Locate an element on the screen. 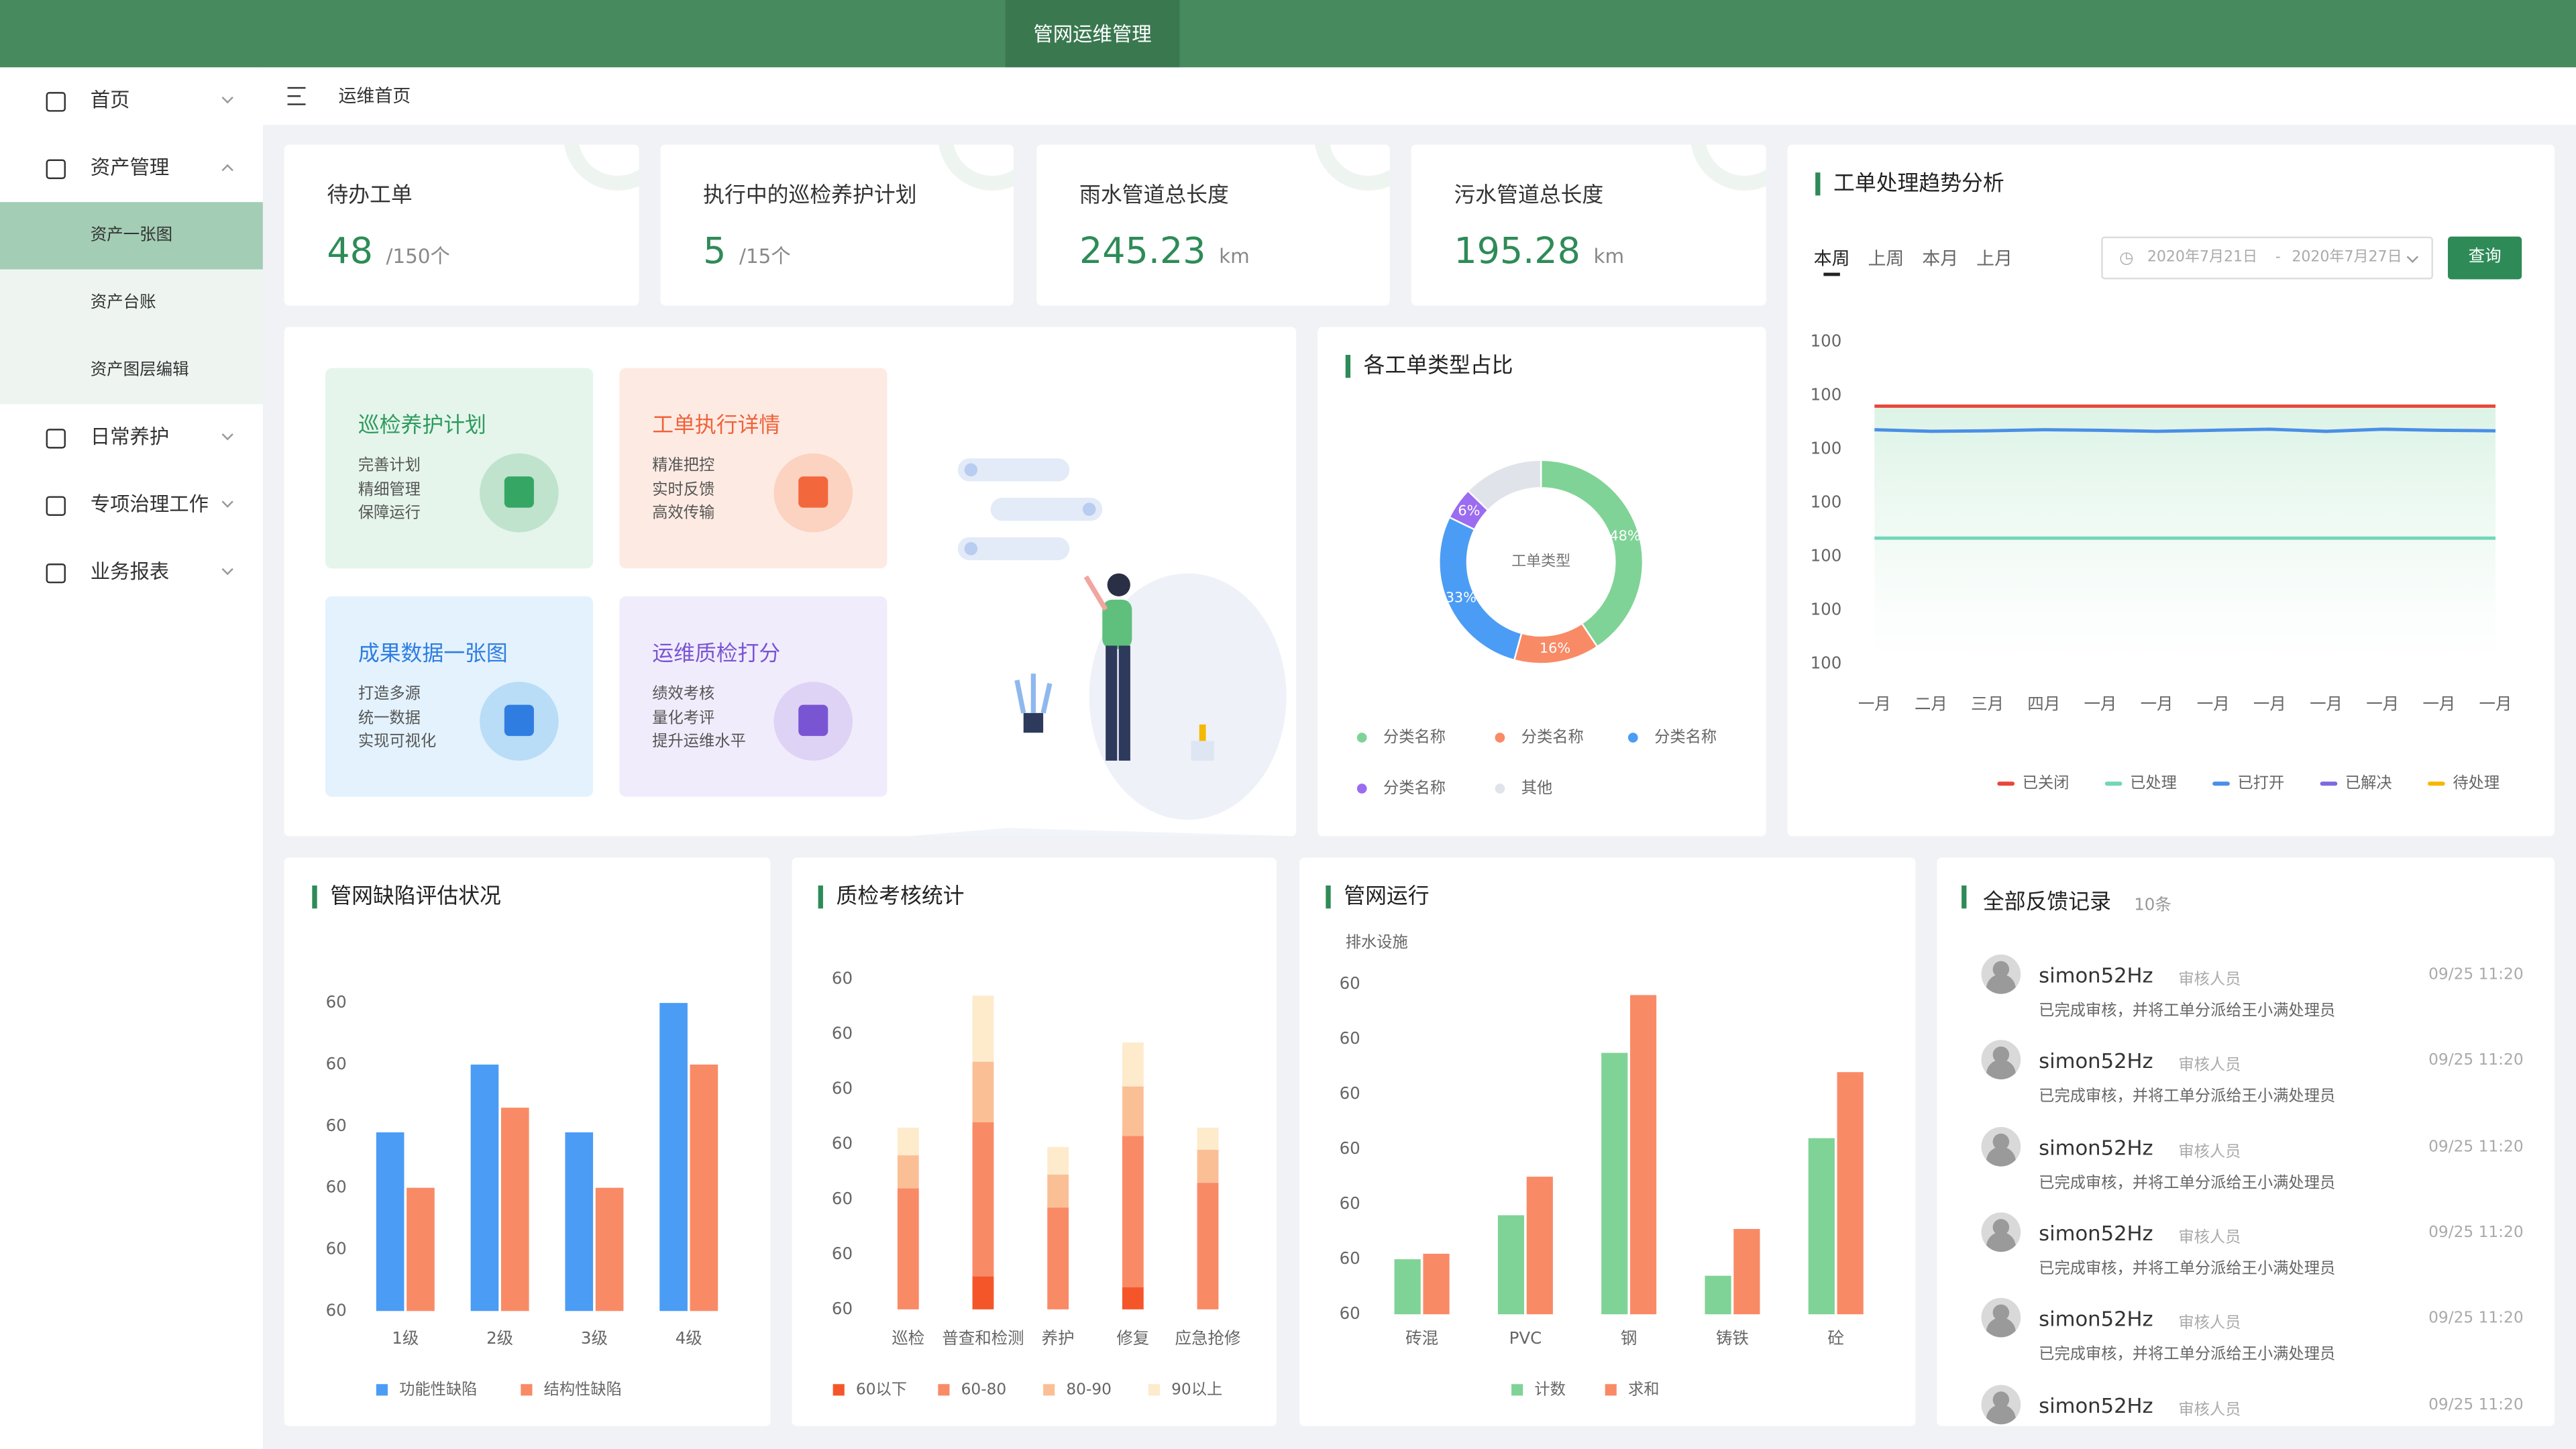  menu-item: 首页 is located at coordinates (131, 100).